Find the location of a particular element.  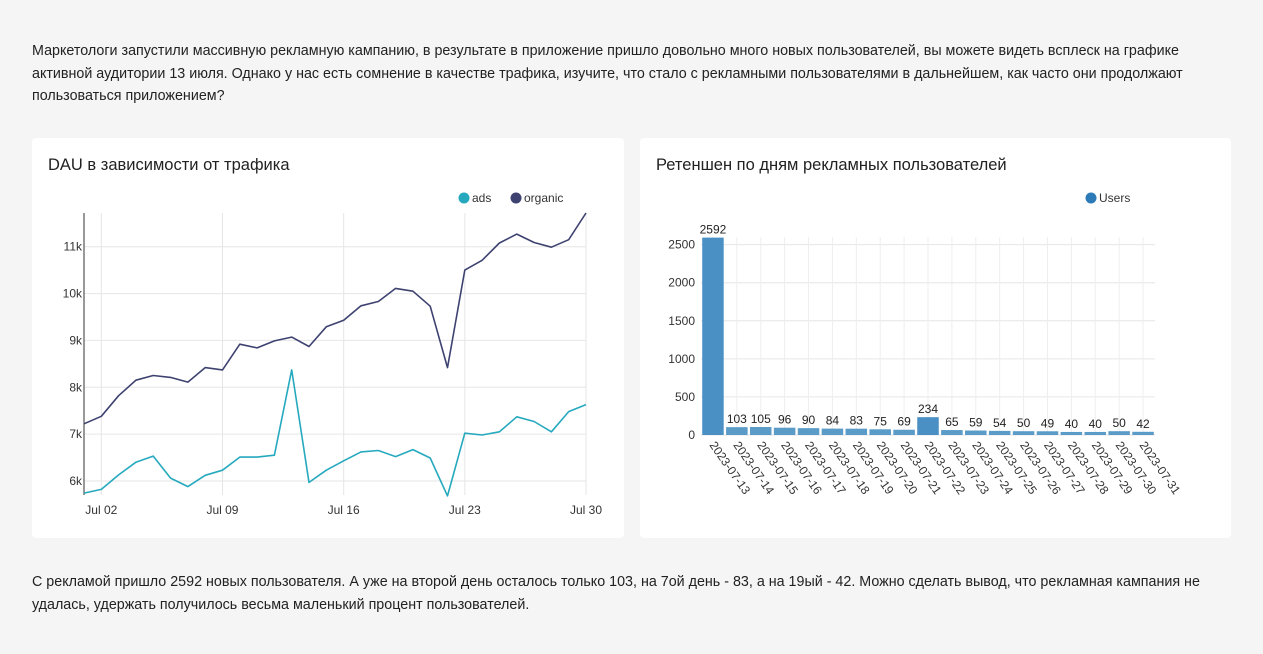

ret-bar-value-label: 42 is located at coordinates (1143, 424).